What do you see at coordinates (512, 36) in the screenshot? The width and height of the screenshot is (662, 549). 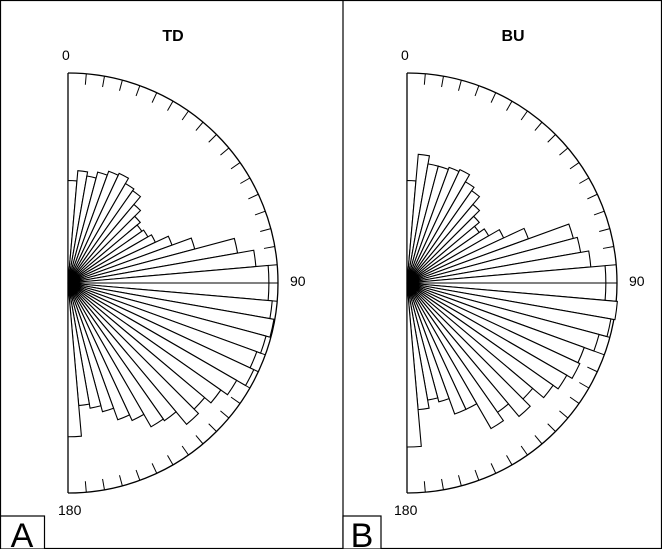 I see `panel-b-title: BU` at bounding box center [512, 36].